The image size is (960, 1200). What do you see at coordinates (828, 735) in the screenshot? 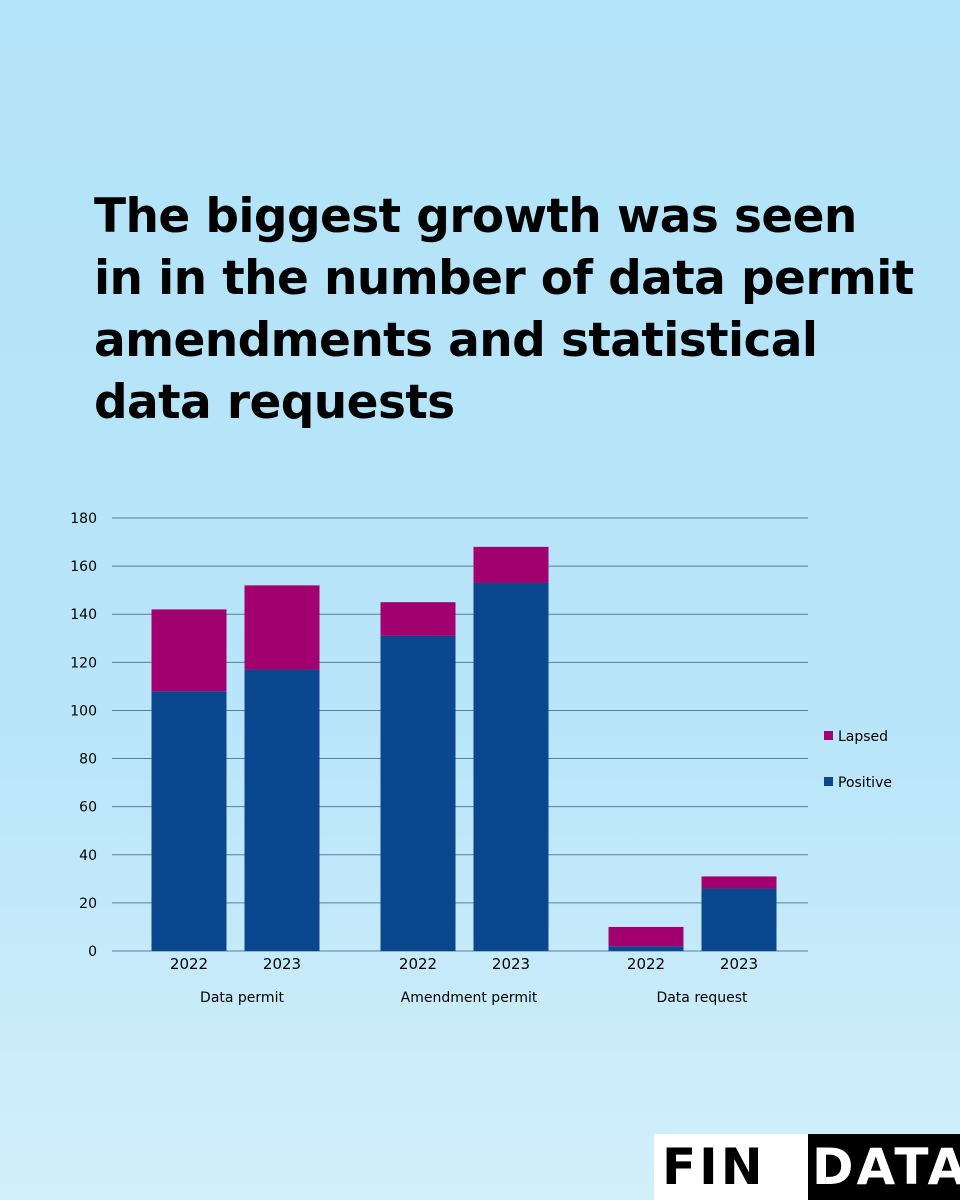
I see `legend-swatch-lapsed` at bounding box center [828, 735].